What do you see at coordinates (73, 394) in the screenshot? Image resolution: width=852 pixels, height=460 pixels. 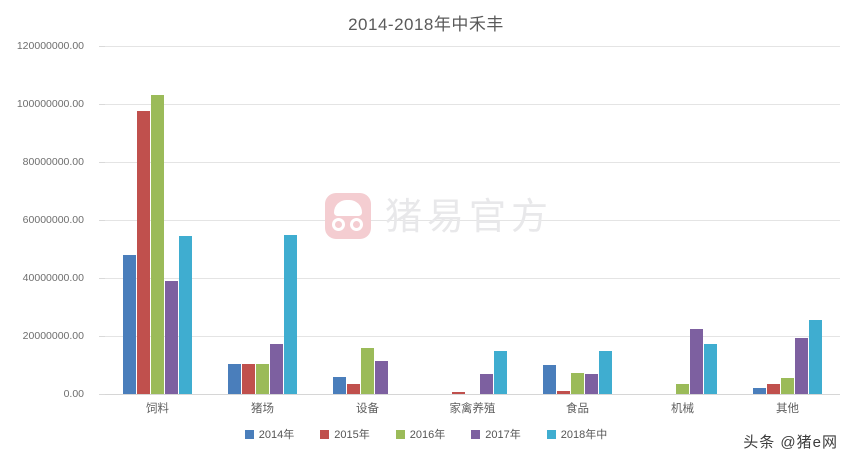 I see `y-tick-label: 0.00` at bounding box center [73, 394].